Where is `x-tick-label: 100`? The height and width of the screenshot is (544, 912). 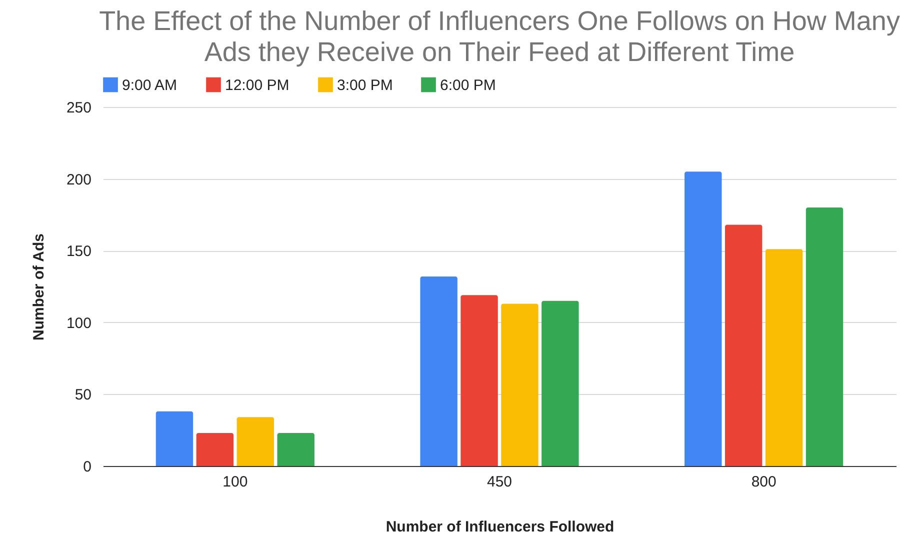 x-tick-label: 100 is located at coordinates (235, 482).